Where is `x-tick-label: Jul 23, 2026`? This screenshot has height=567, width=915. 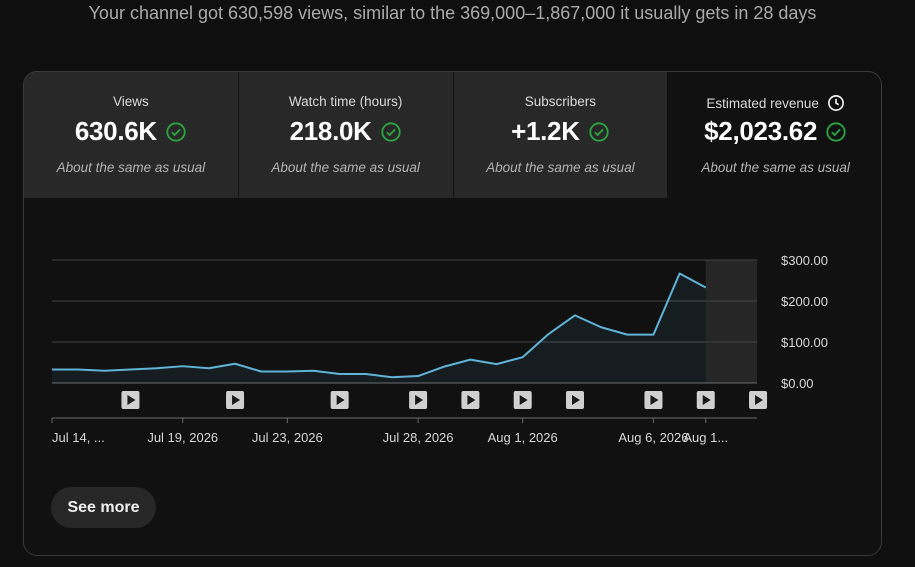
x-tick-label: Jul 23, 2026 is located at coordinates (287, 437).